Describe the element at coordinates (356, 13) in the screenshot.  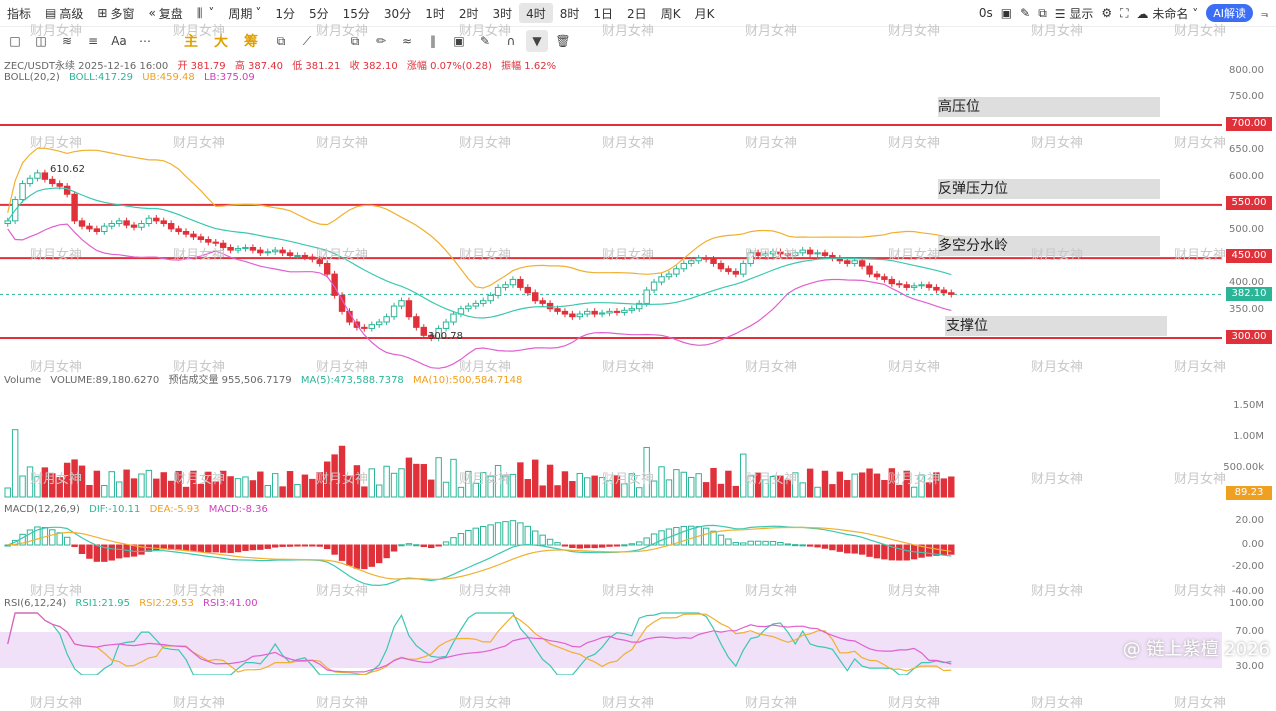
I see `topbar-item-8: 15分` at that location.